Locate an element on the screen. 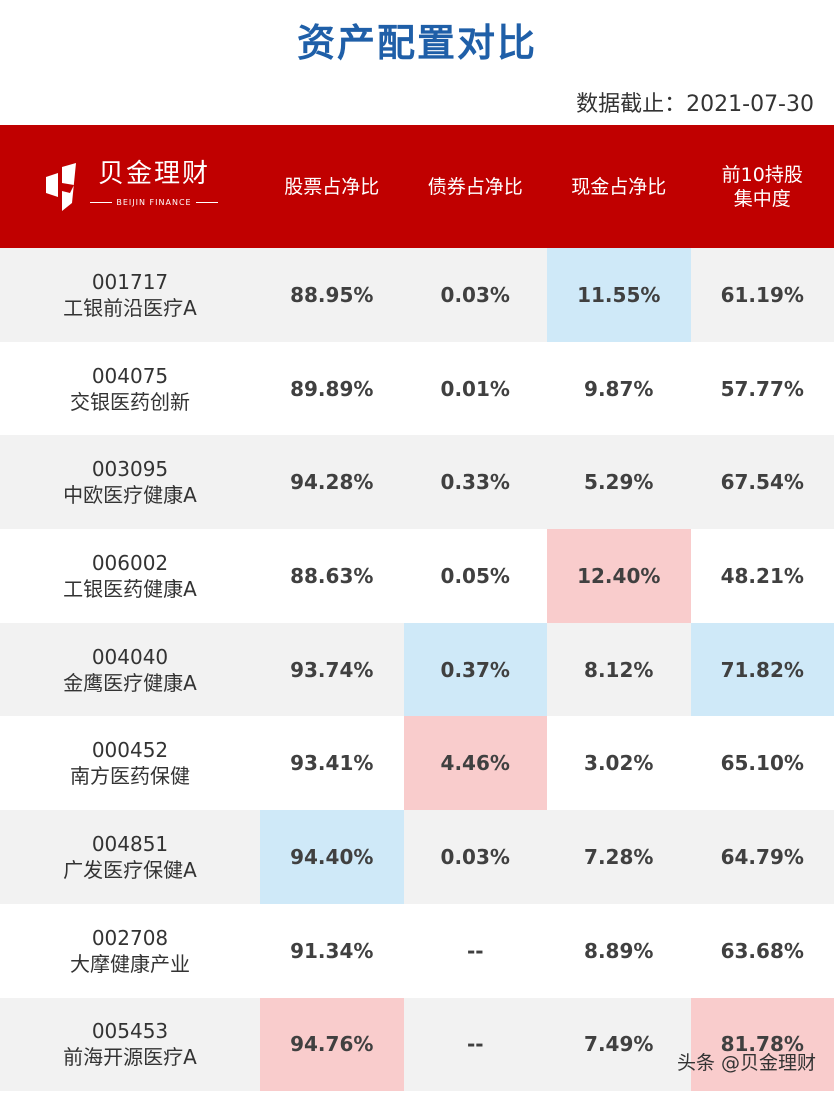 The height and width of the screenshot is (1093, 834). table-row: 003095 中欧医疗健康A 94.28% 0.33% 5.29% 67.54% is located at coordinates (417, 482).